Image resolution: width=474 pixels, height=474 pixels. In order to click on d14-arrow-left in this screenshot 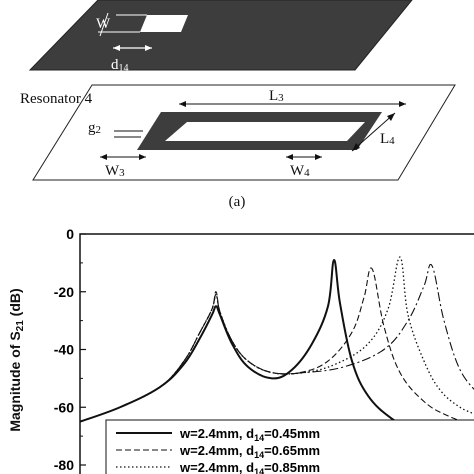, I will do `click(116, 48)`.